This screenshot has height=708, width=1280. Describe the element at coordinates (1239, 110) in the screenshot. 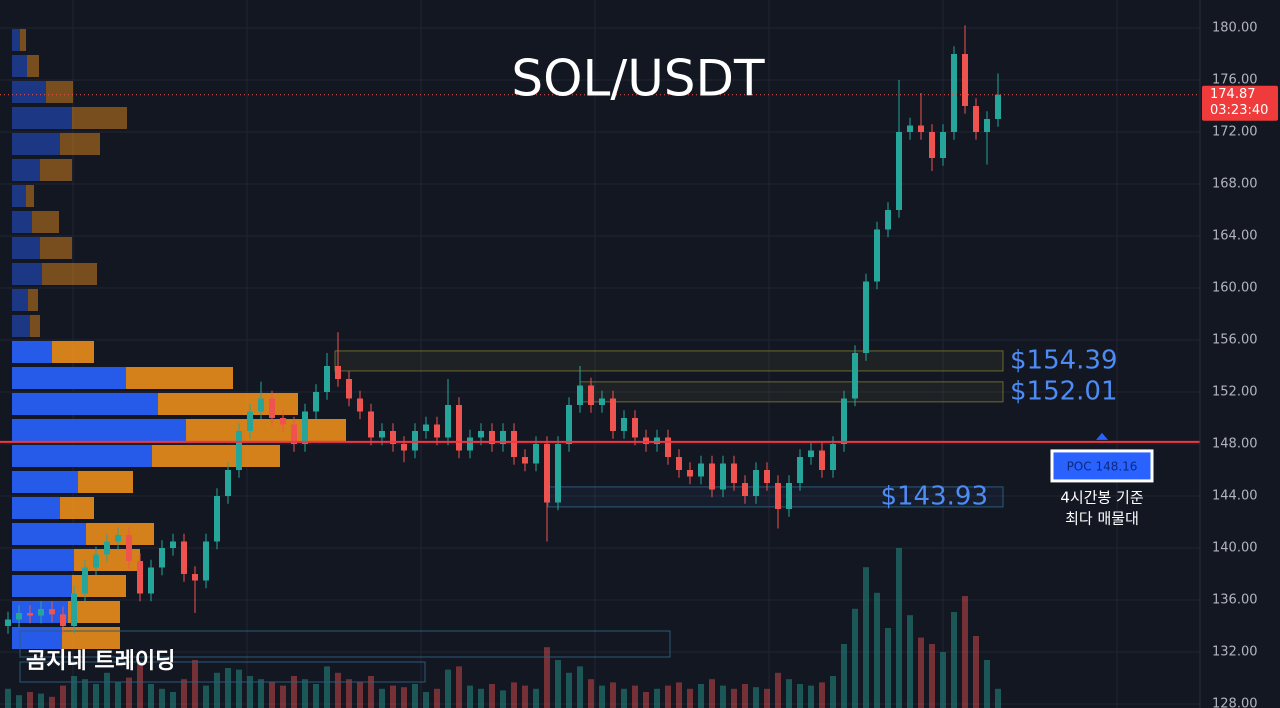

I see `countdown: 03:23:40` at that location.